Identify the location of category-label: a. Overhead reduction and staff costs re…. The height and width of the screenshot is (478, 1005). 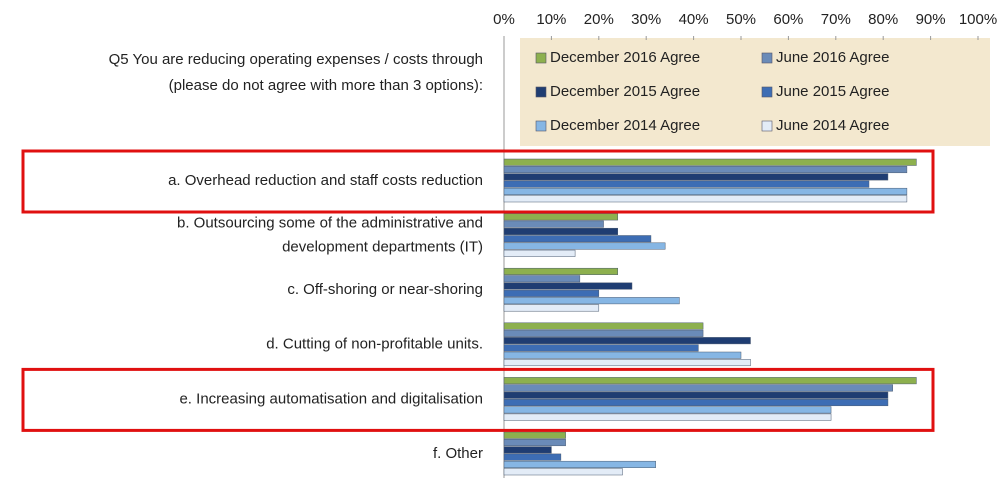
(325, 180).